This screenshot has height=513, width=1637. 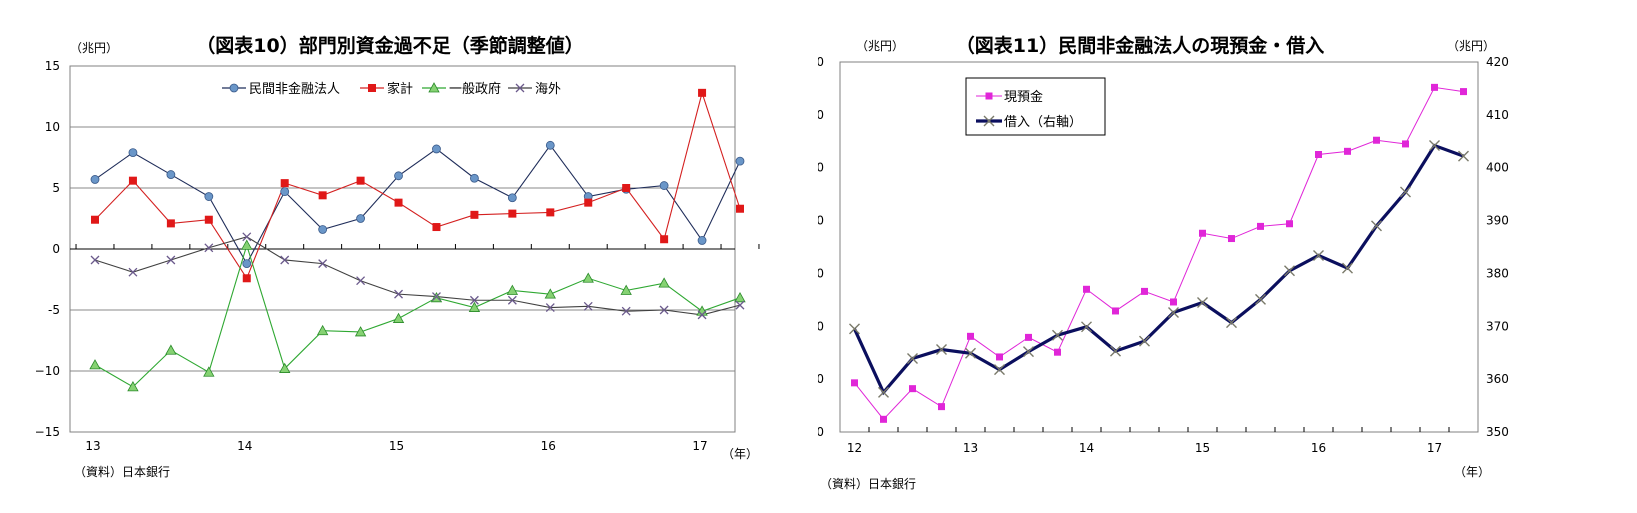 I want to click on chart11-right-tick-label: 350, so click(x=1497, y=432).